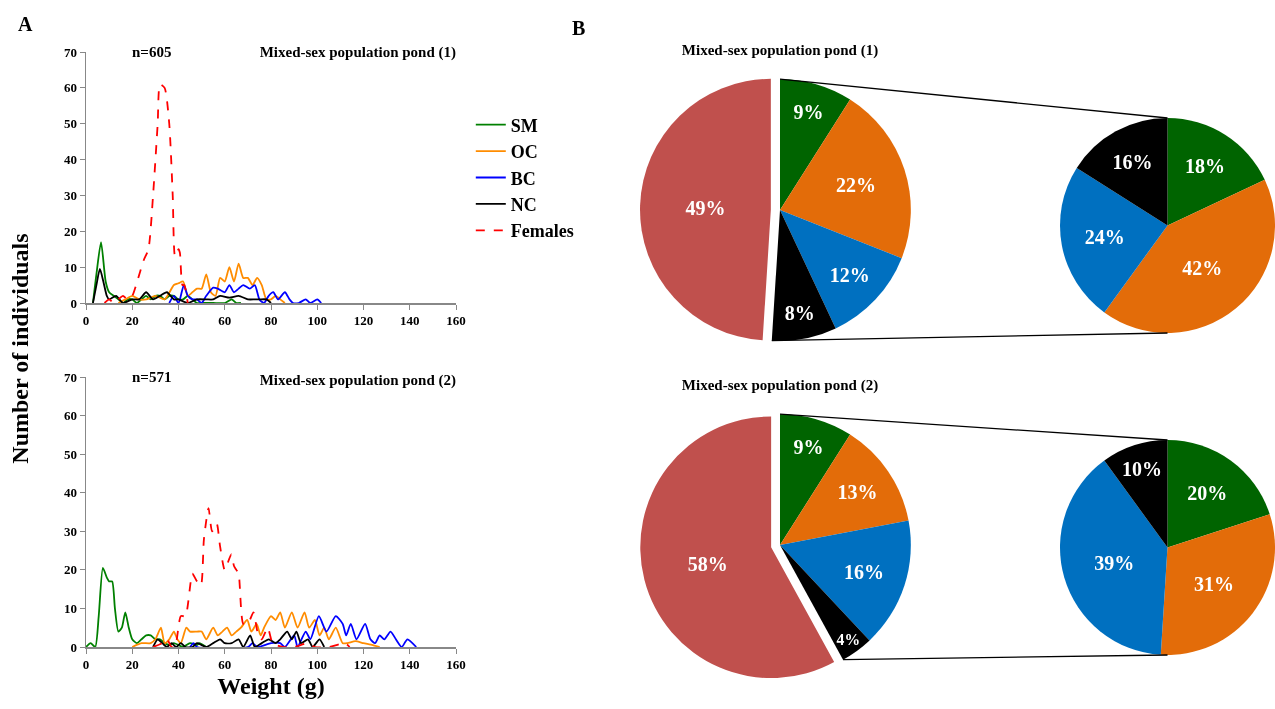 The width and height of the screenshot is (1275, 709). What do you see at coordinates (799, 312) in the screenshot?
I see `data-label: 8%` at bounding box center [799, 312].